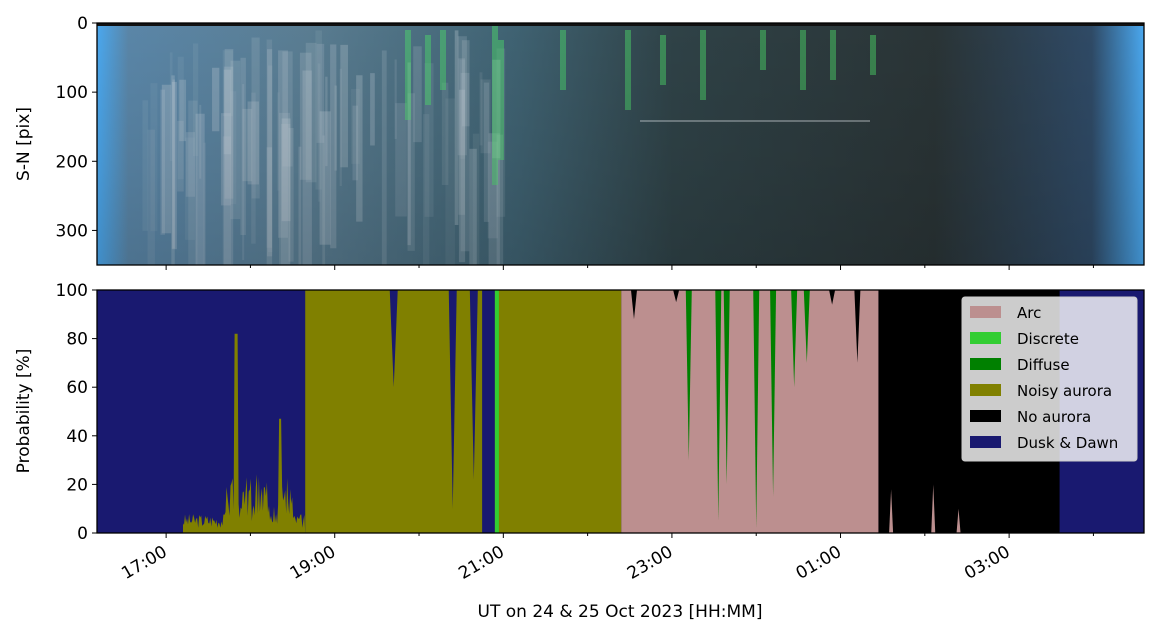 This screenshot has height=638, width=1158. I want to click on legend-label: Noisy aurora, so click(1064, 391).